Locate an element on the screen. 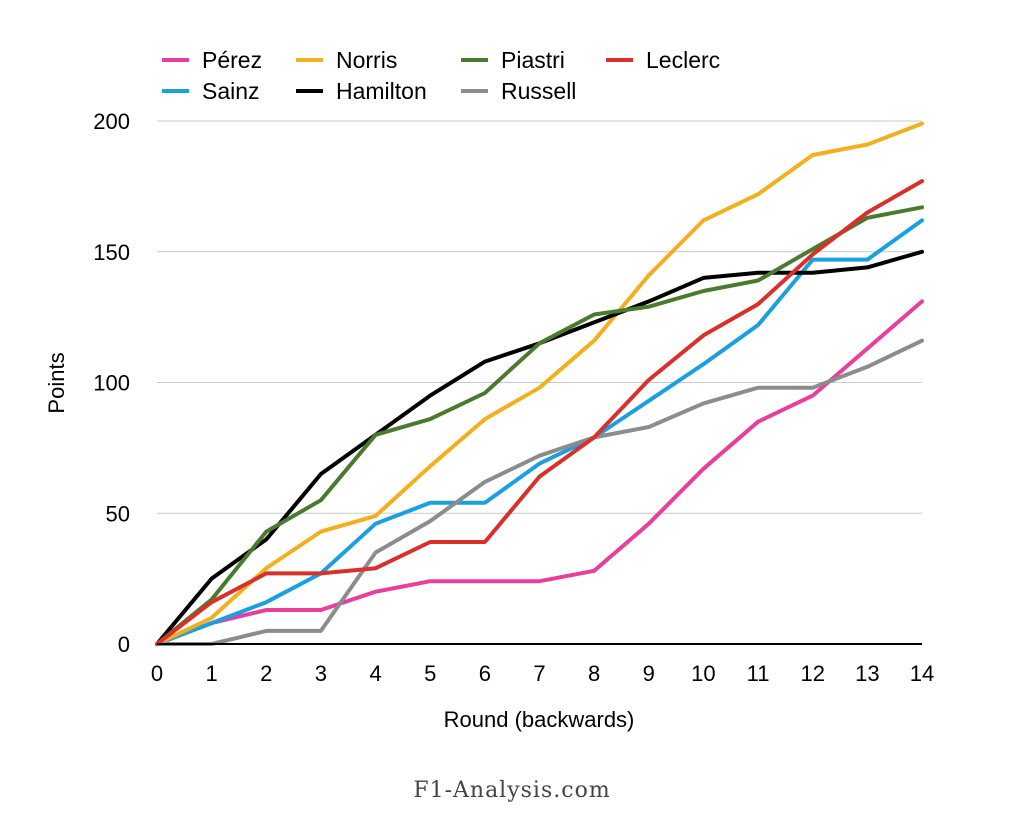  legend-label: Piastri is located at coordinates (533, 60).